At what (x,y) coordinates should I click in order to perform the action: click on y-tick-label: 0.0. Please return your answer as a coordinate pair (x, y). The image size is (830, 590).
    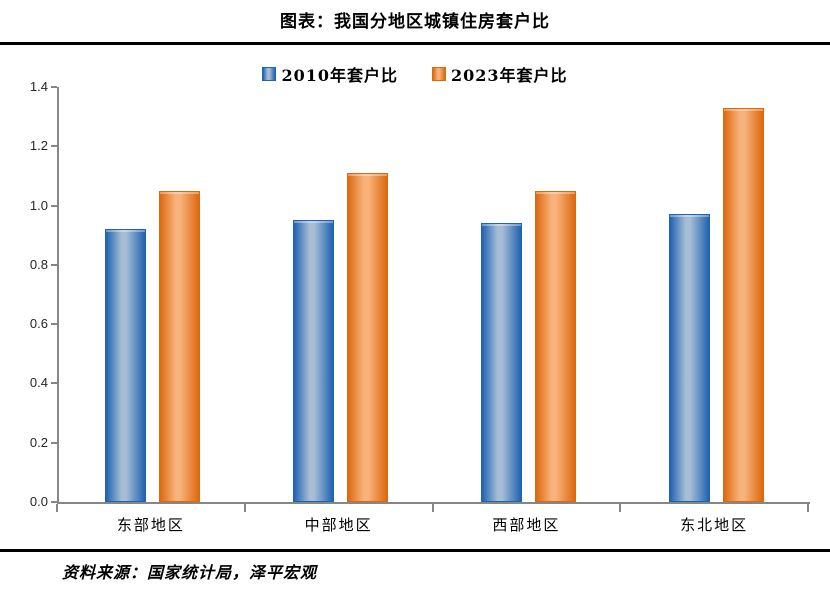
    Looking at the image, I should click on (38, 501).